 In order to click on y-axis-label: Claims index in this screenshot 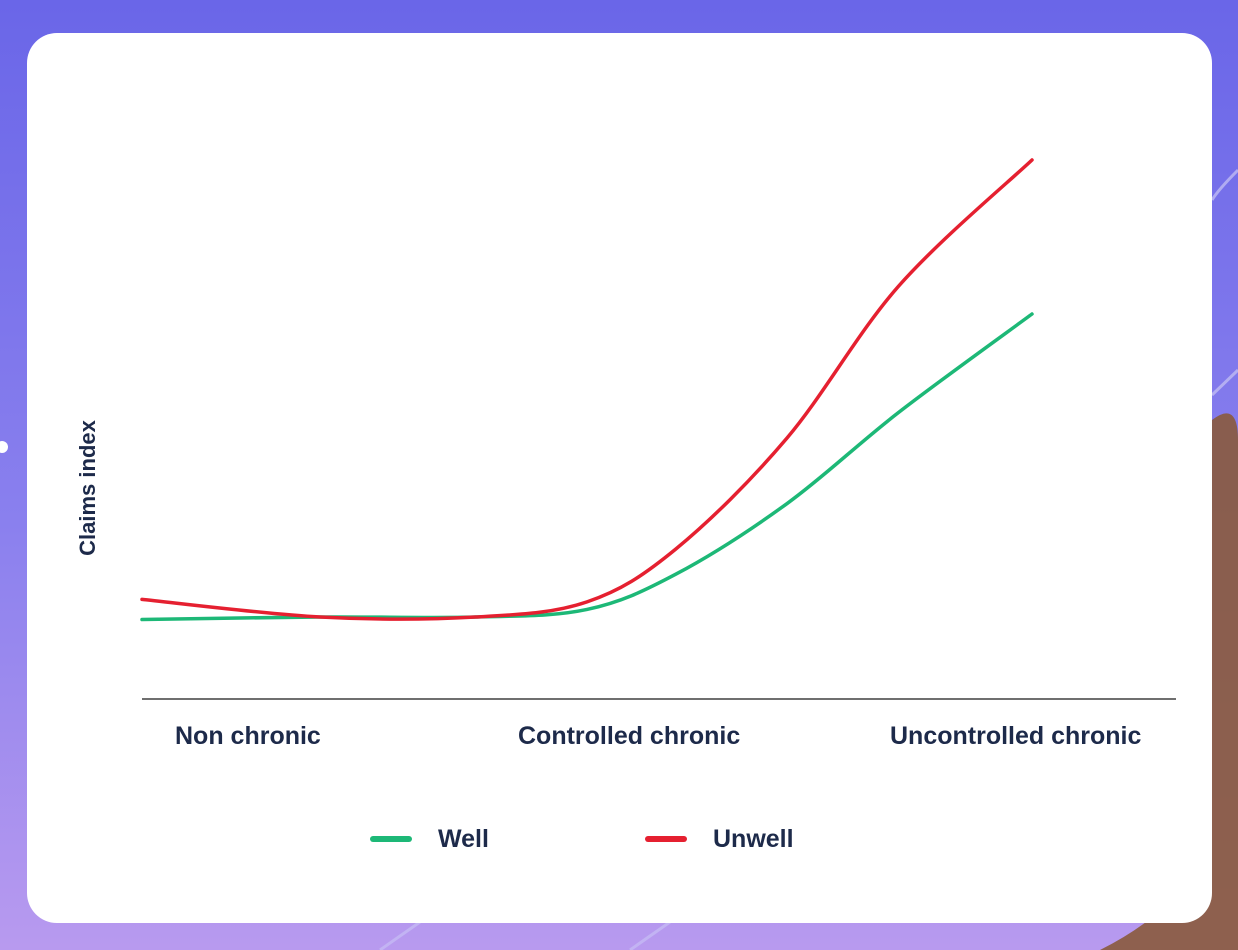, I will do `click(87, 488)`.